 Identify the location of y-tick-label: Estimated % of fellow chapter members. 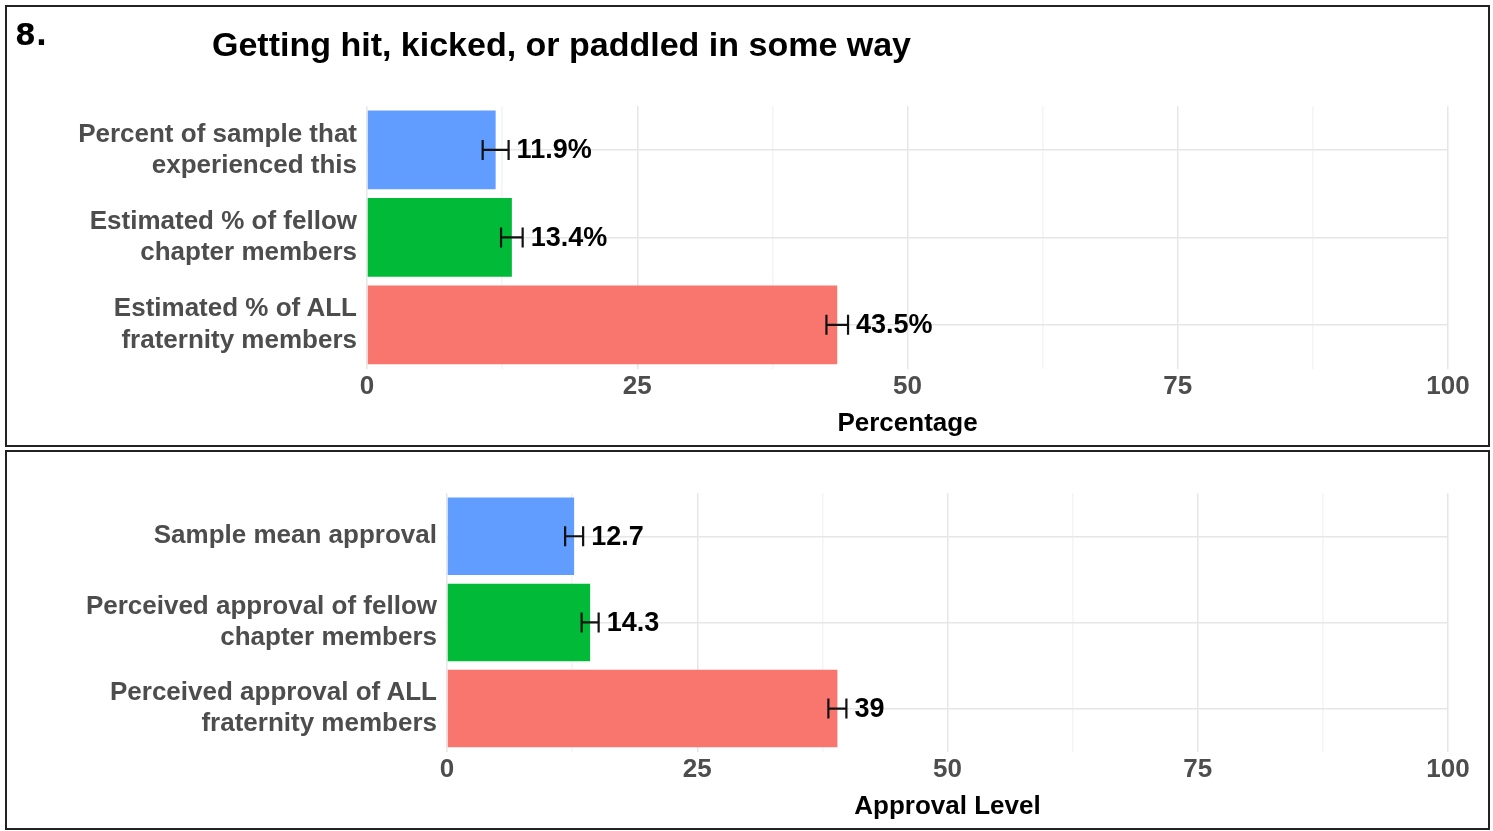
(223, 235).